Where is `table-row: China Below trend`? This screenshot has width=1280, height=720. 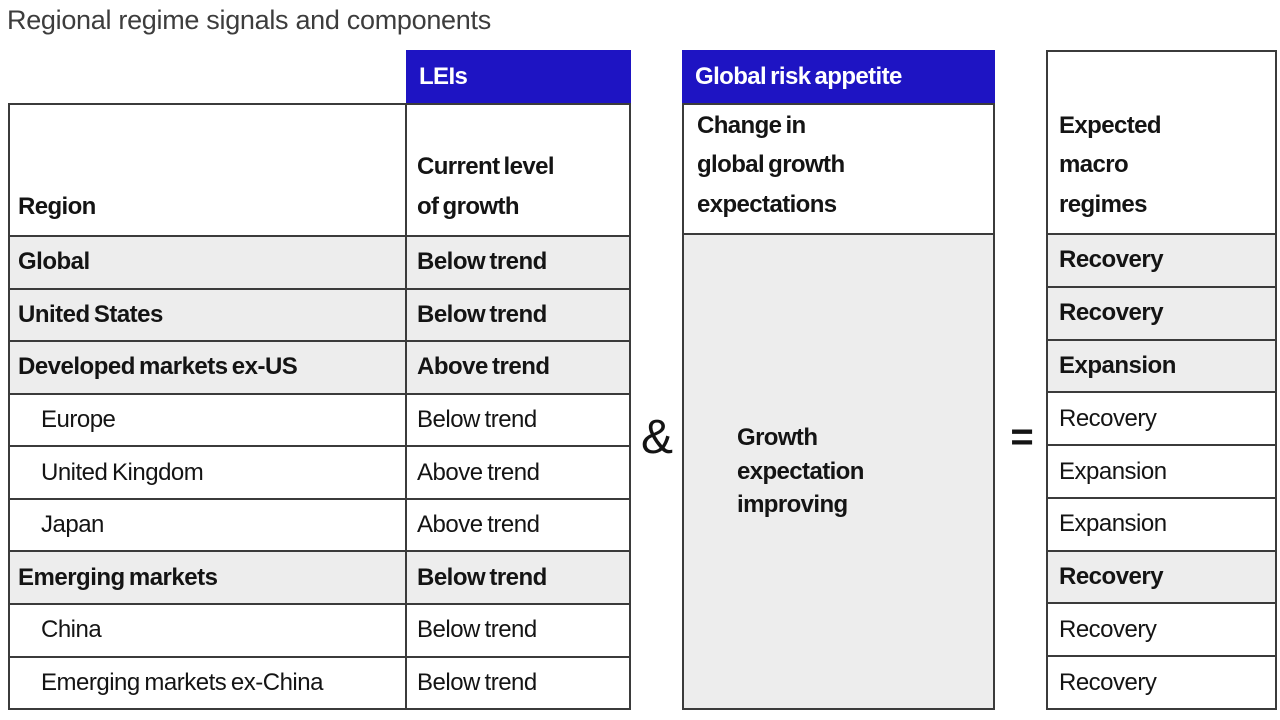 table-row: China Below trend is located at coordinates (319, 631).